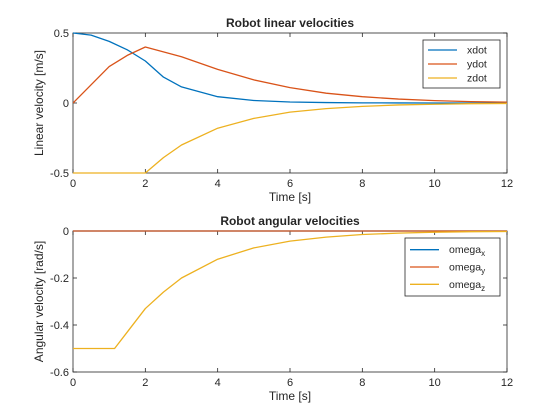 The height and width of the screenshot is (420, 560). What do you see at coordinates (61, 34) in the screenshot?
I see `y-tick-label: 0.5` at bounding box center [61, 34].